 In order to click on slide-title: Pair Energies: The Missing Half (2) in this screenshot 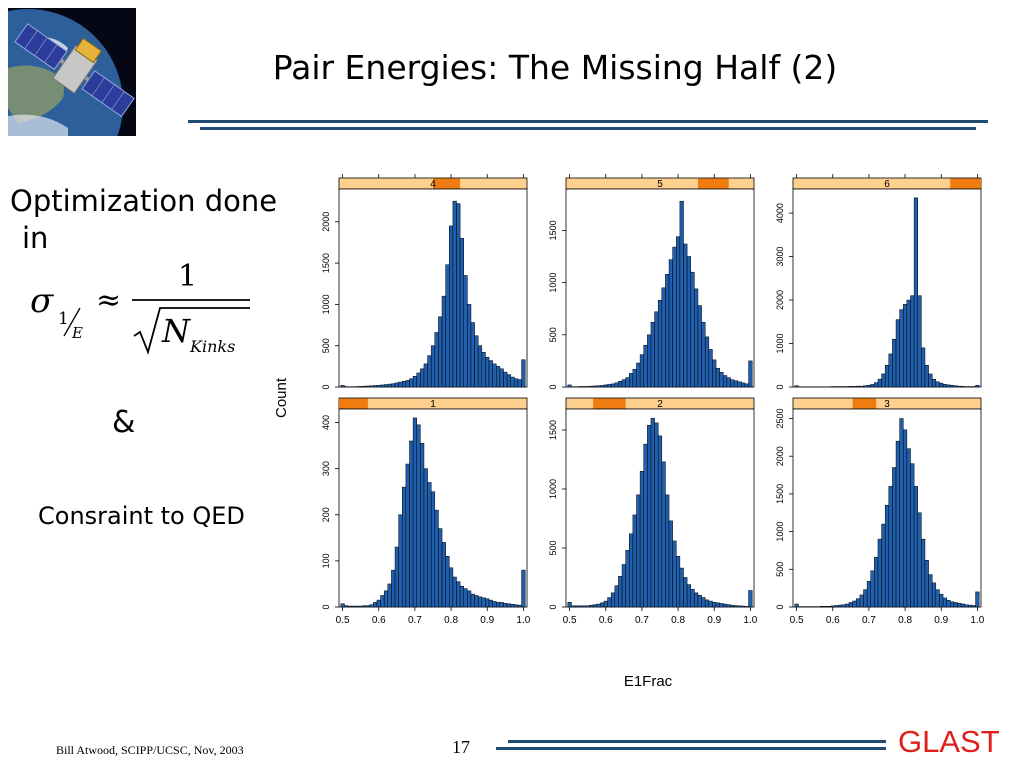, I will do `click(555, 67)`.